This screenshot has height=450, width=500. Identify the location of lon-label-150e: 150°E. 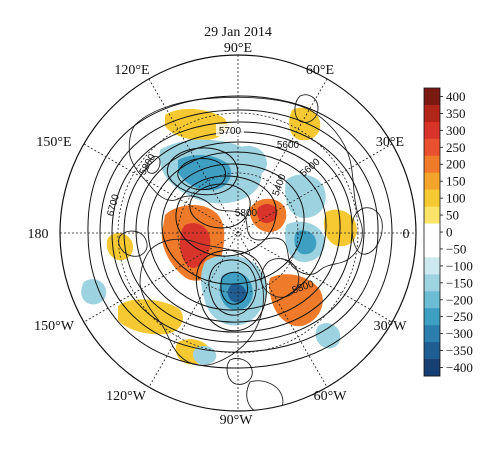
(53, 142).